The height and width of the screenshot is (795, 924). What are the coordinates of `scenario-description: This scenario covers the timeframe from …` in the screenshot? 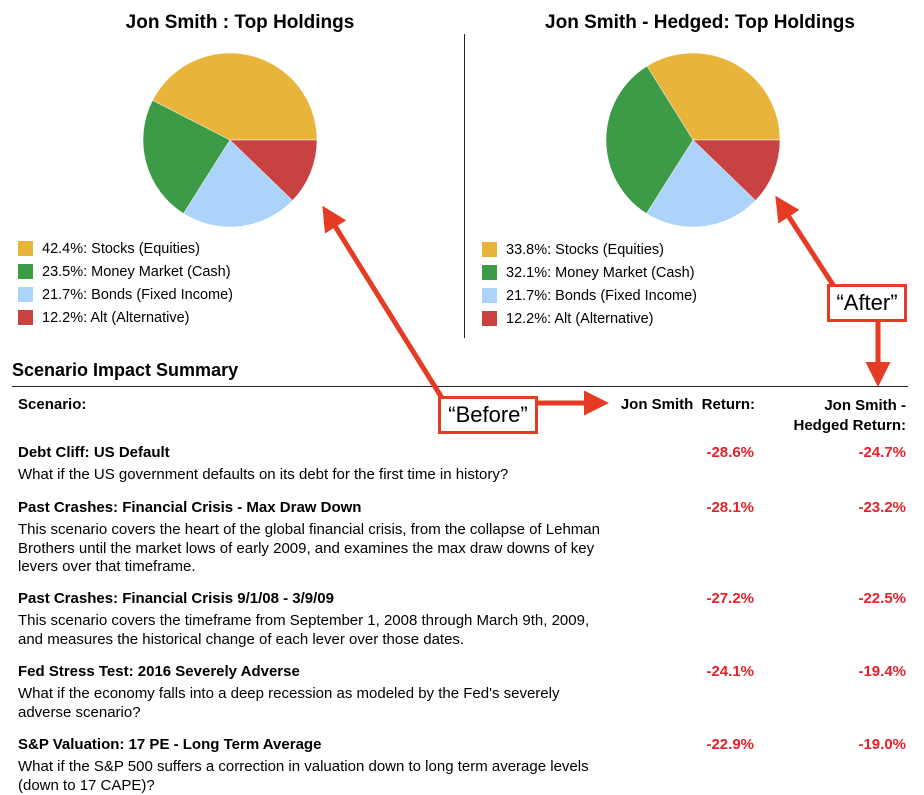 It's located at (304, 630).